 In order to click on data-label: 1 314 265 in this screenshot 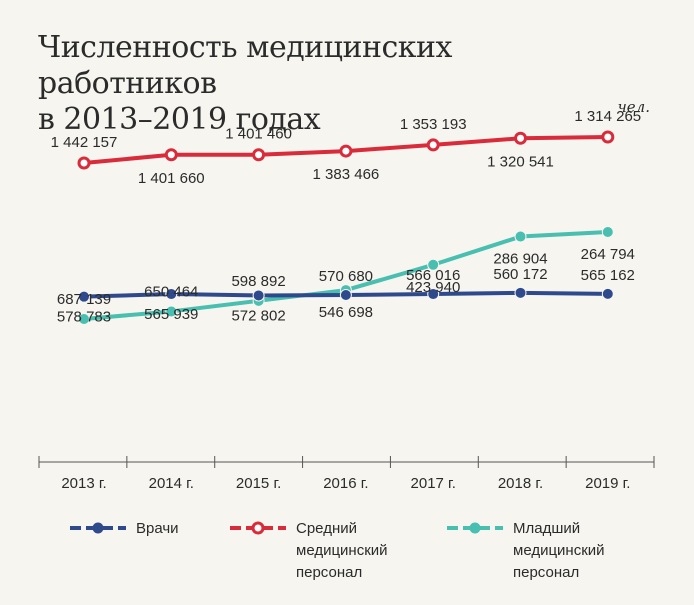, I will do `click(607, 116)`.